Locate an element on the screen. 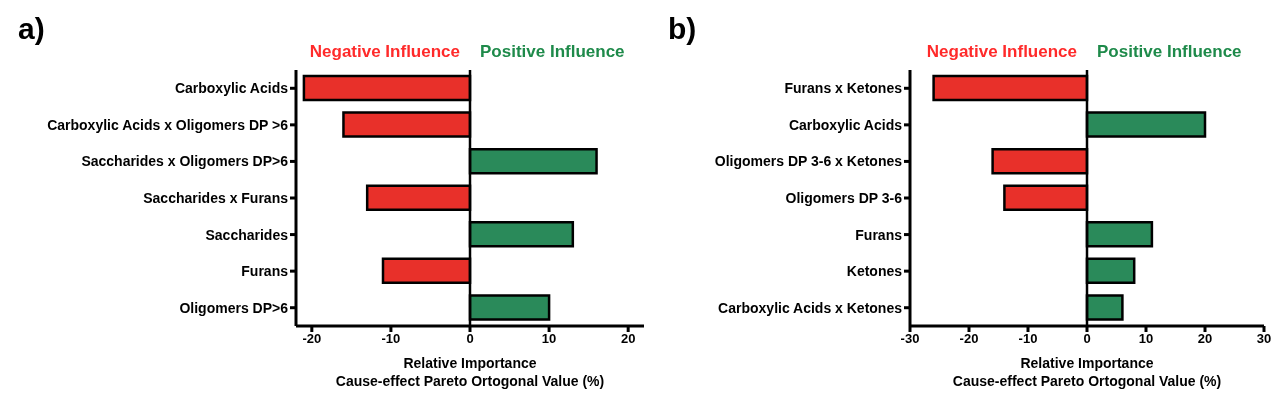 Image resolution: width=1280 pixels, height=415 pixels. y-tick-label: Oligomers DP 3-6 x Ketones is located at coordinates (808, 161).